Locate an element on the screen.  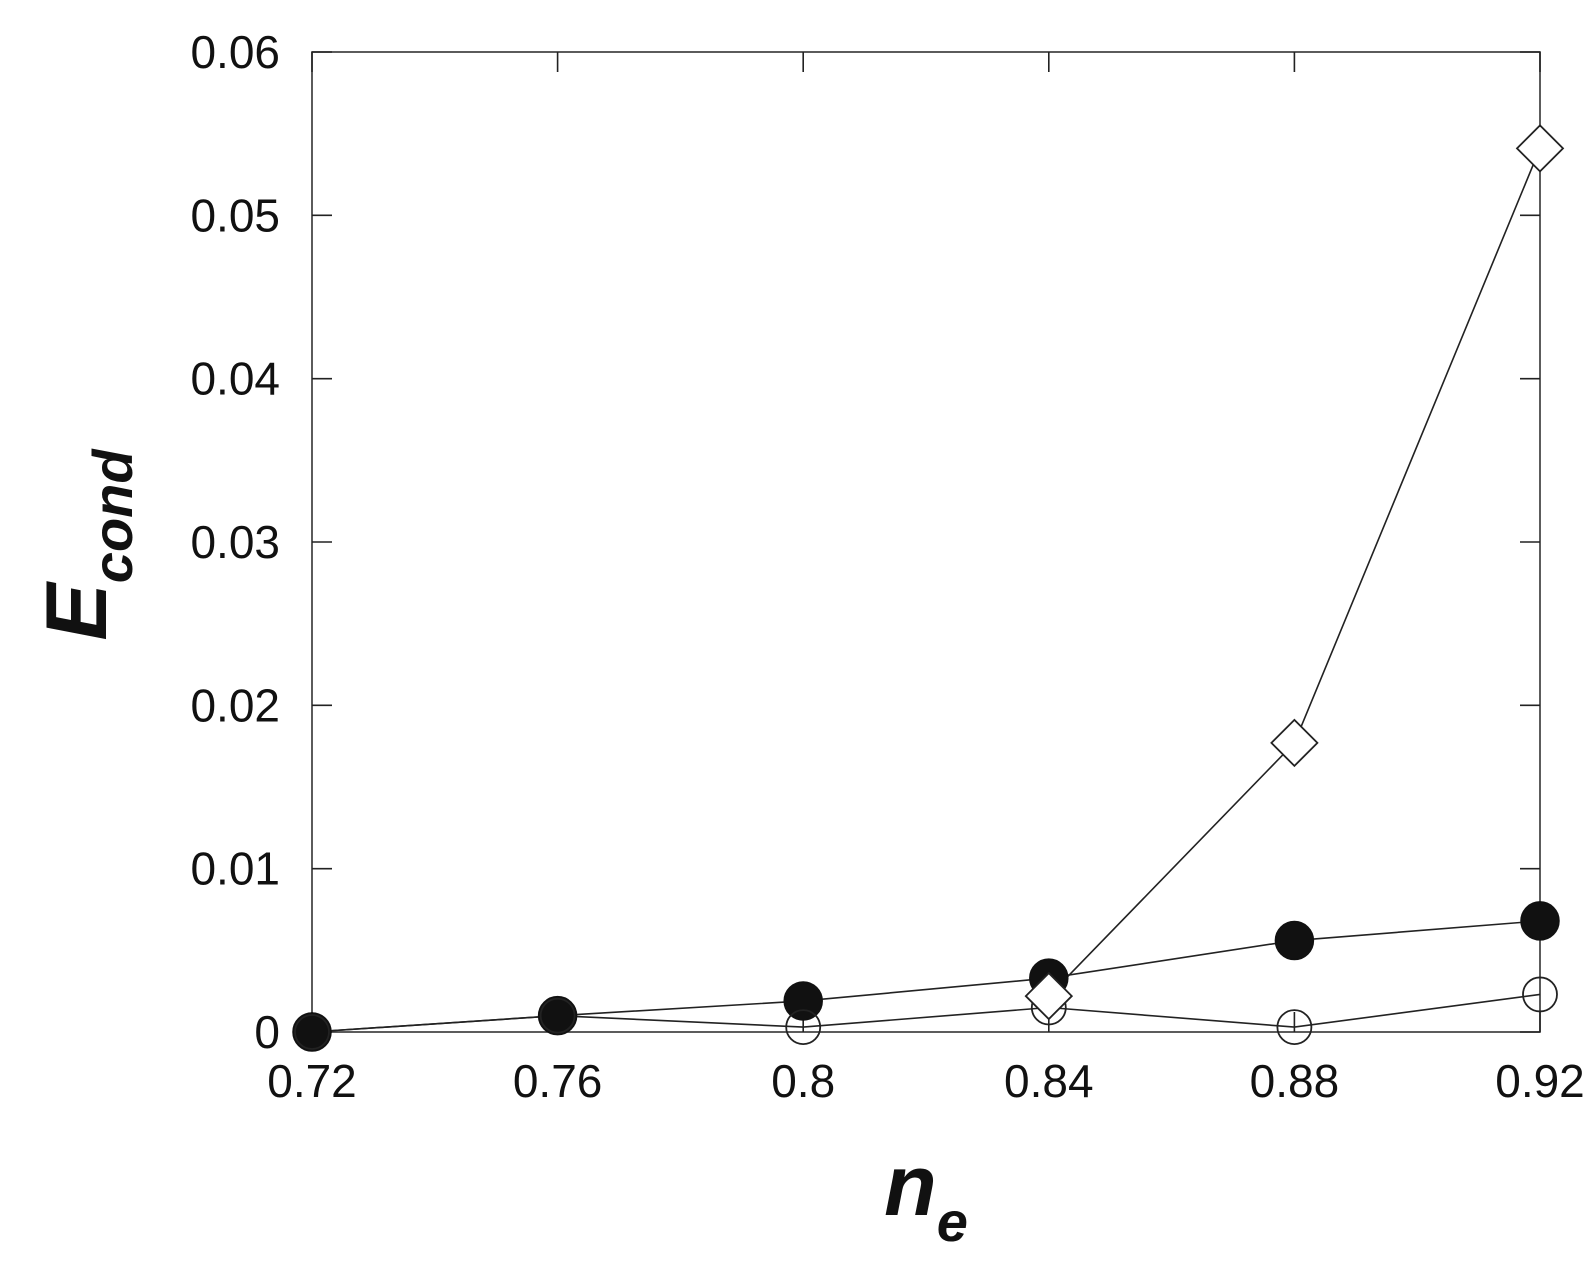
x-axis-title: ne is located at coordinates (926, 1195).